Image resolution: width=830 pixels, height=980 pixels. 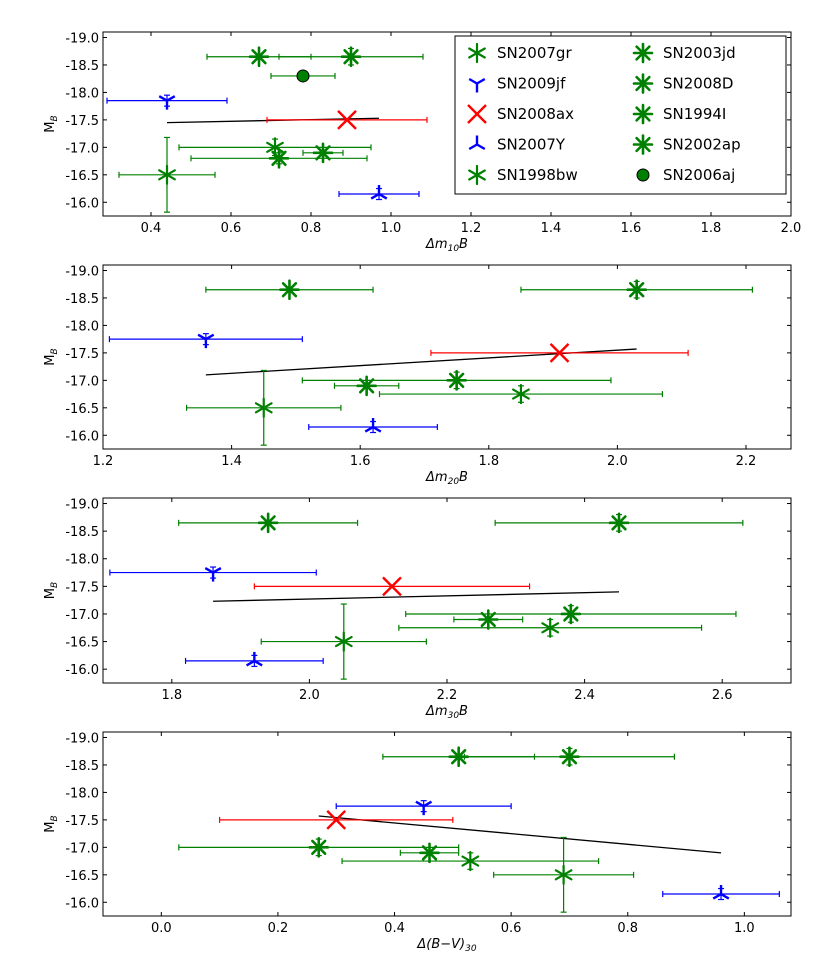 I want to click on x-axis-label: Δm10B, so click(x=446, y=245).